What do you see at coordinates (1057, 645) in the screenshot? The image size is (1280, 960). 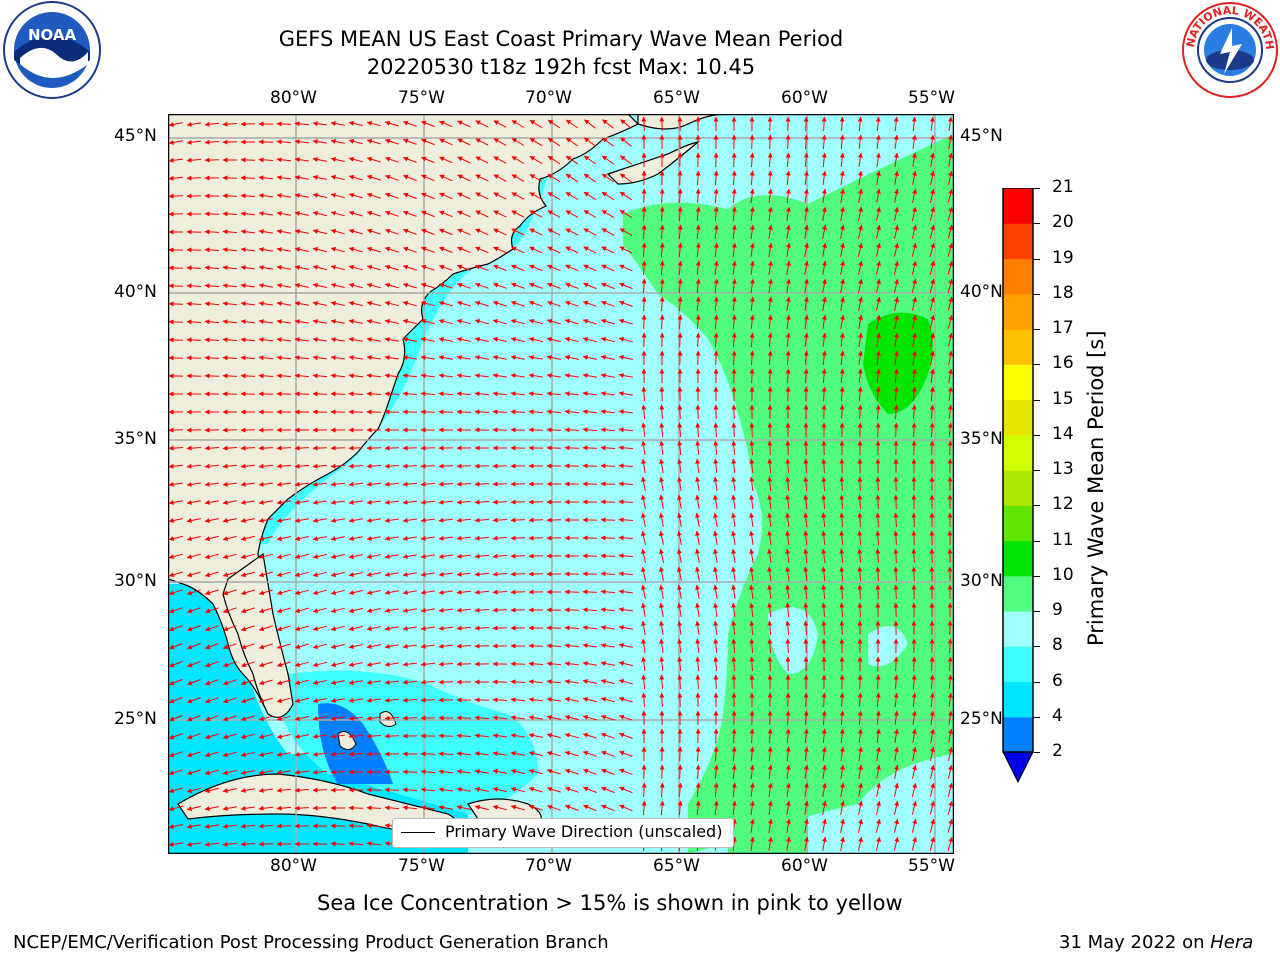 I see `colorbar-tick-label: 8` at bounding box center [1057, 645].